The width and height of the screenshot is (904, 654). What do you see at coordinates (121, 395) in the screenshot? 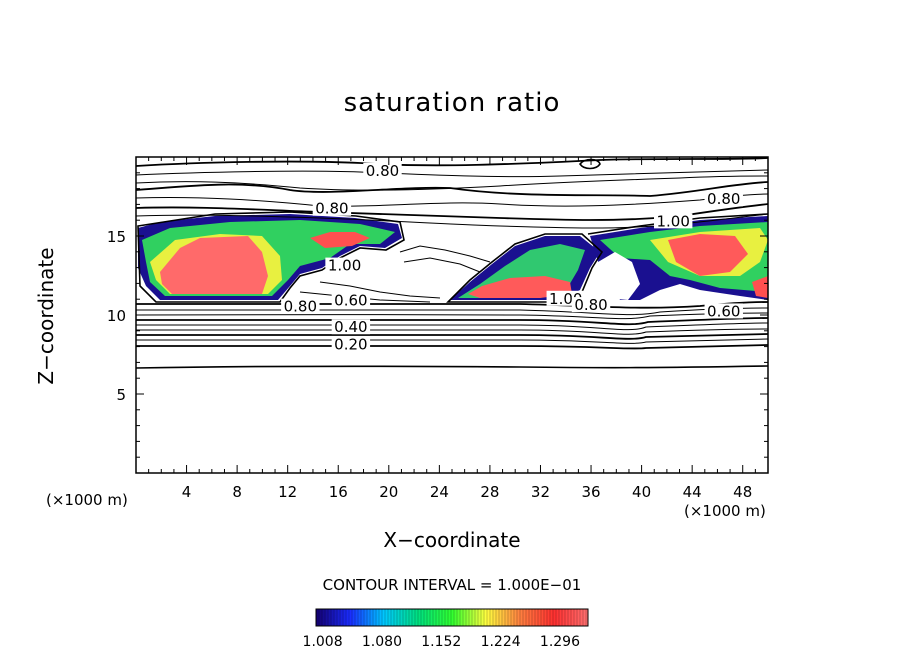
I see `y-tick-label: 5` at bounding box center [121, 395].